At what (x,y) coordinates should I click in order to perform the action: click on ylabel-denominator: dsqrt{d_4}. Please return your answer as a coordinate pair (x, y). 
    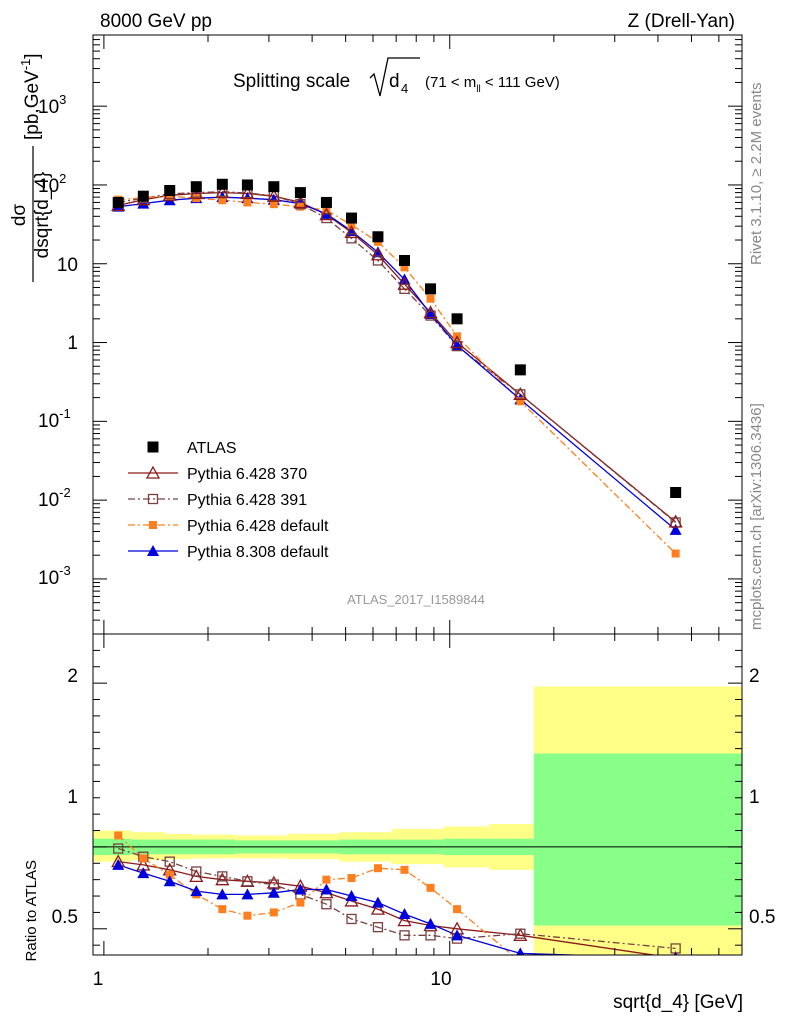
    Looking at the image, I should click on (42, 215).